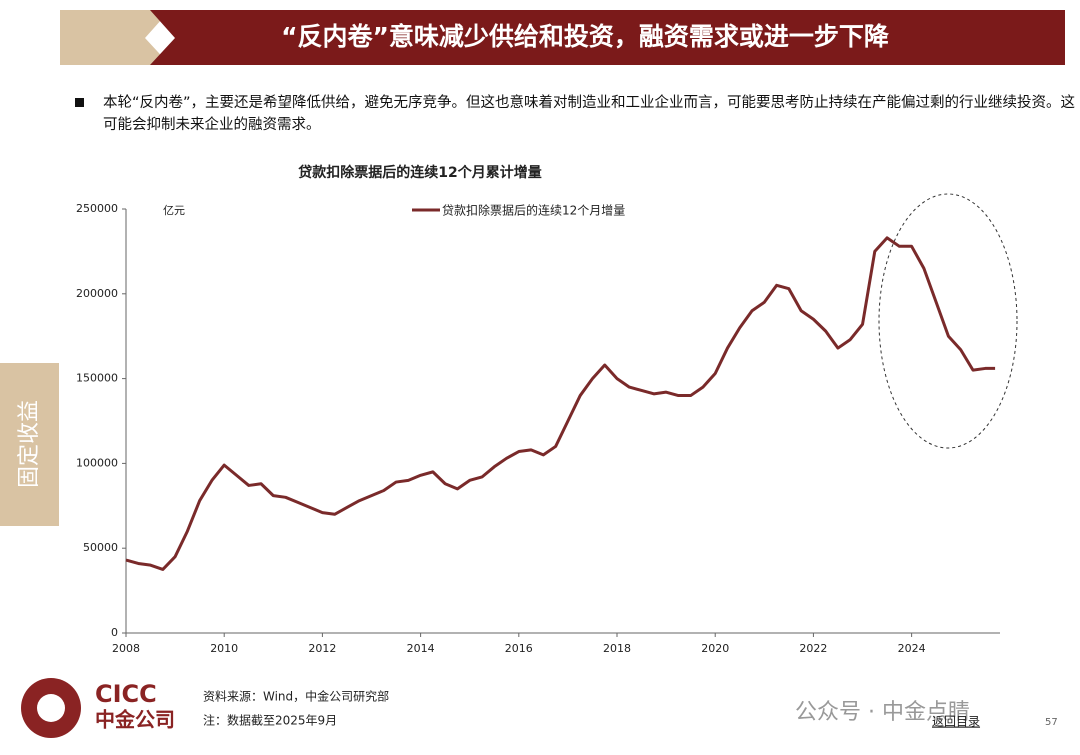 This screenshot has height=755, width=1080. Describe the element at coordinates (421, 648) in the screenshot. I see `x-tick-label: 2014` at that location.